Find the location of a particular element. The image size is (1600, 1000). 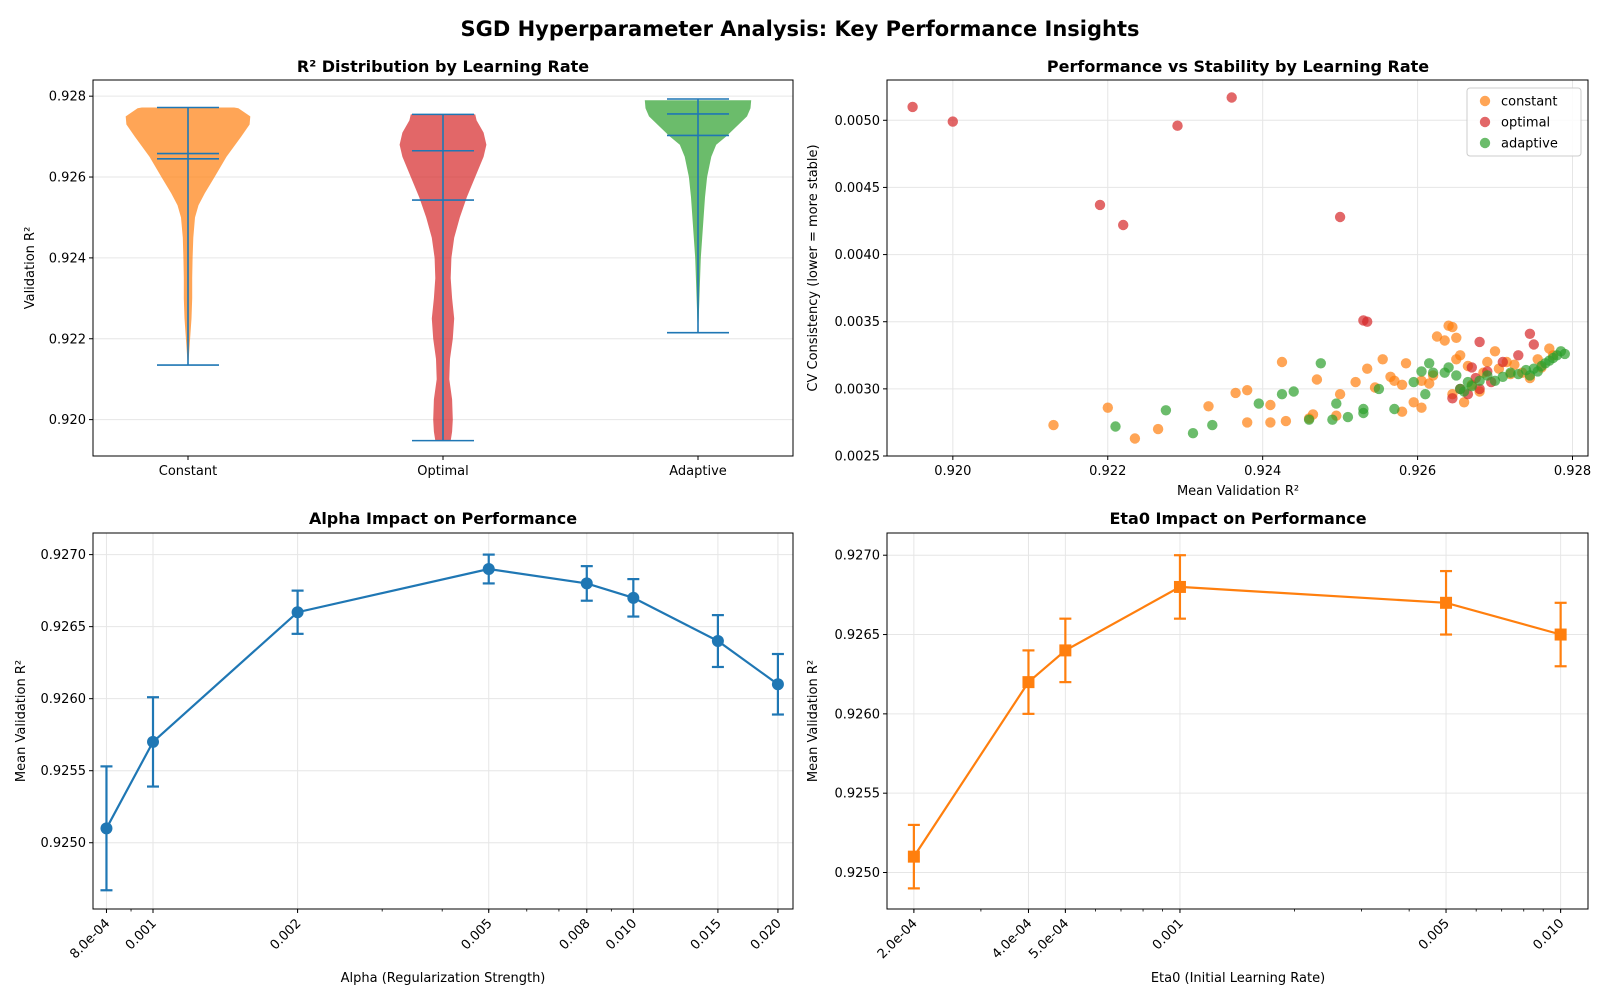

violin-ytick-label: 0.920 is located at coordinates (67, 420).